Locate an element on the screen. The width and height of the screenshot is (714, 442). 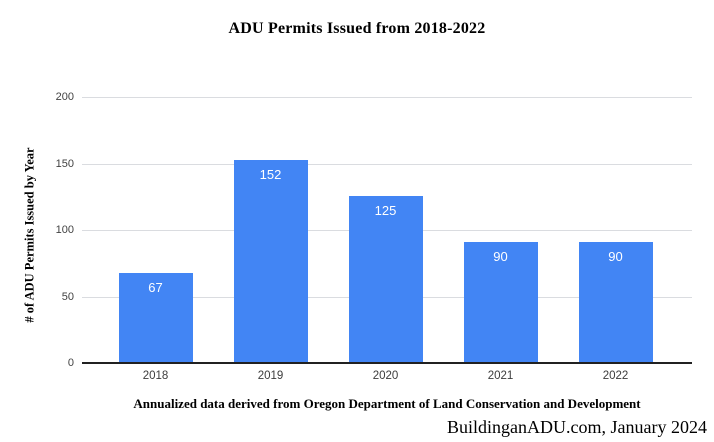
bar-column-2019: 152 is located at coordinates (270, 229).